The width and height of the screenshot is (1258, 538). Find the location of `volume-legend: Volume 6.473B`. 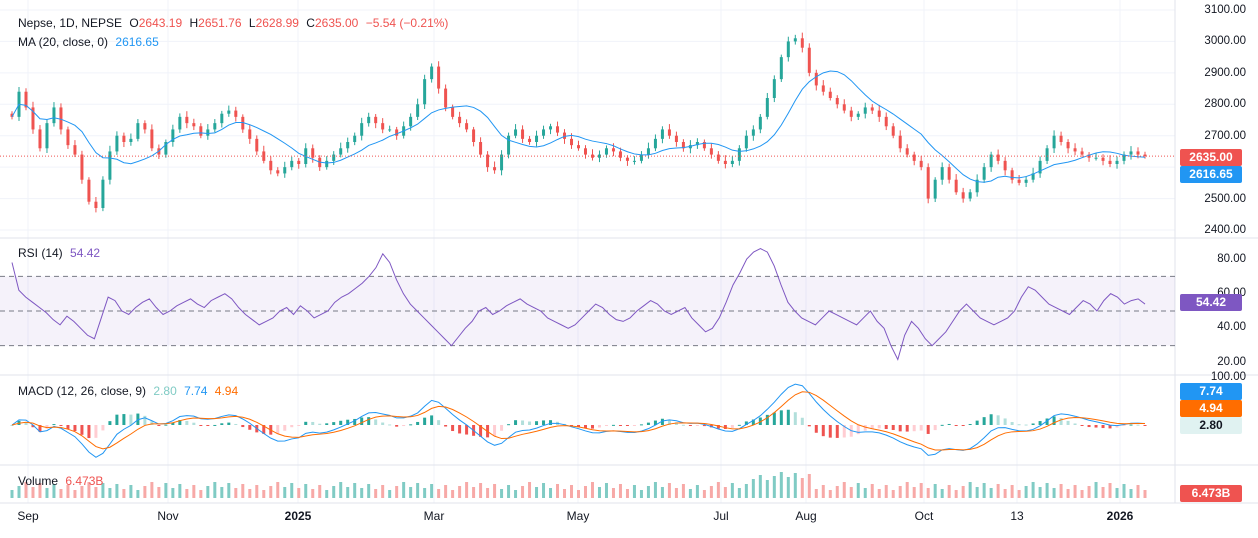

volume-legend: Volume 6.473B is located at coordinates (62, 481).